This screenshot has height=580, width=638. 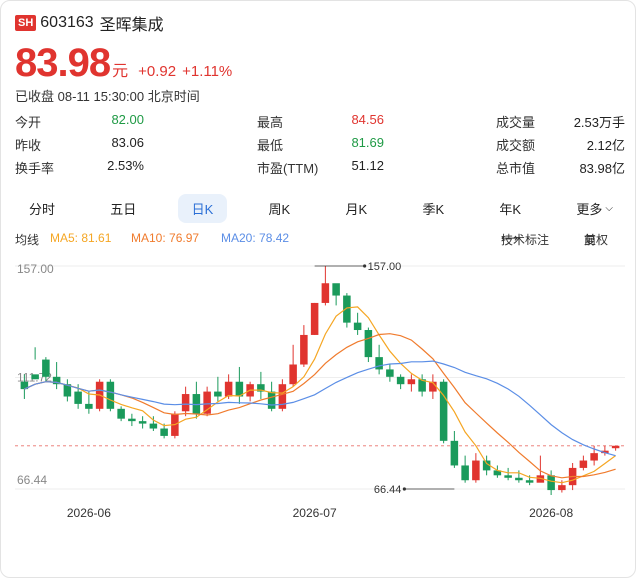 What do you see at coordinates (89, 513) in the screenshot?
I see `x-axis-label: 2026-06` at bounding box center [89, 513].